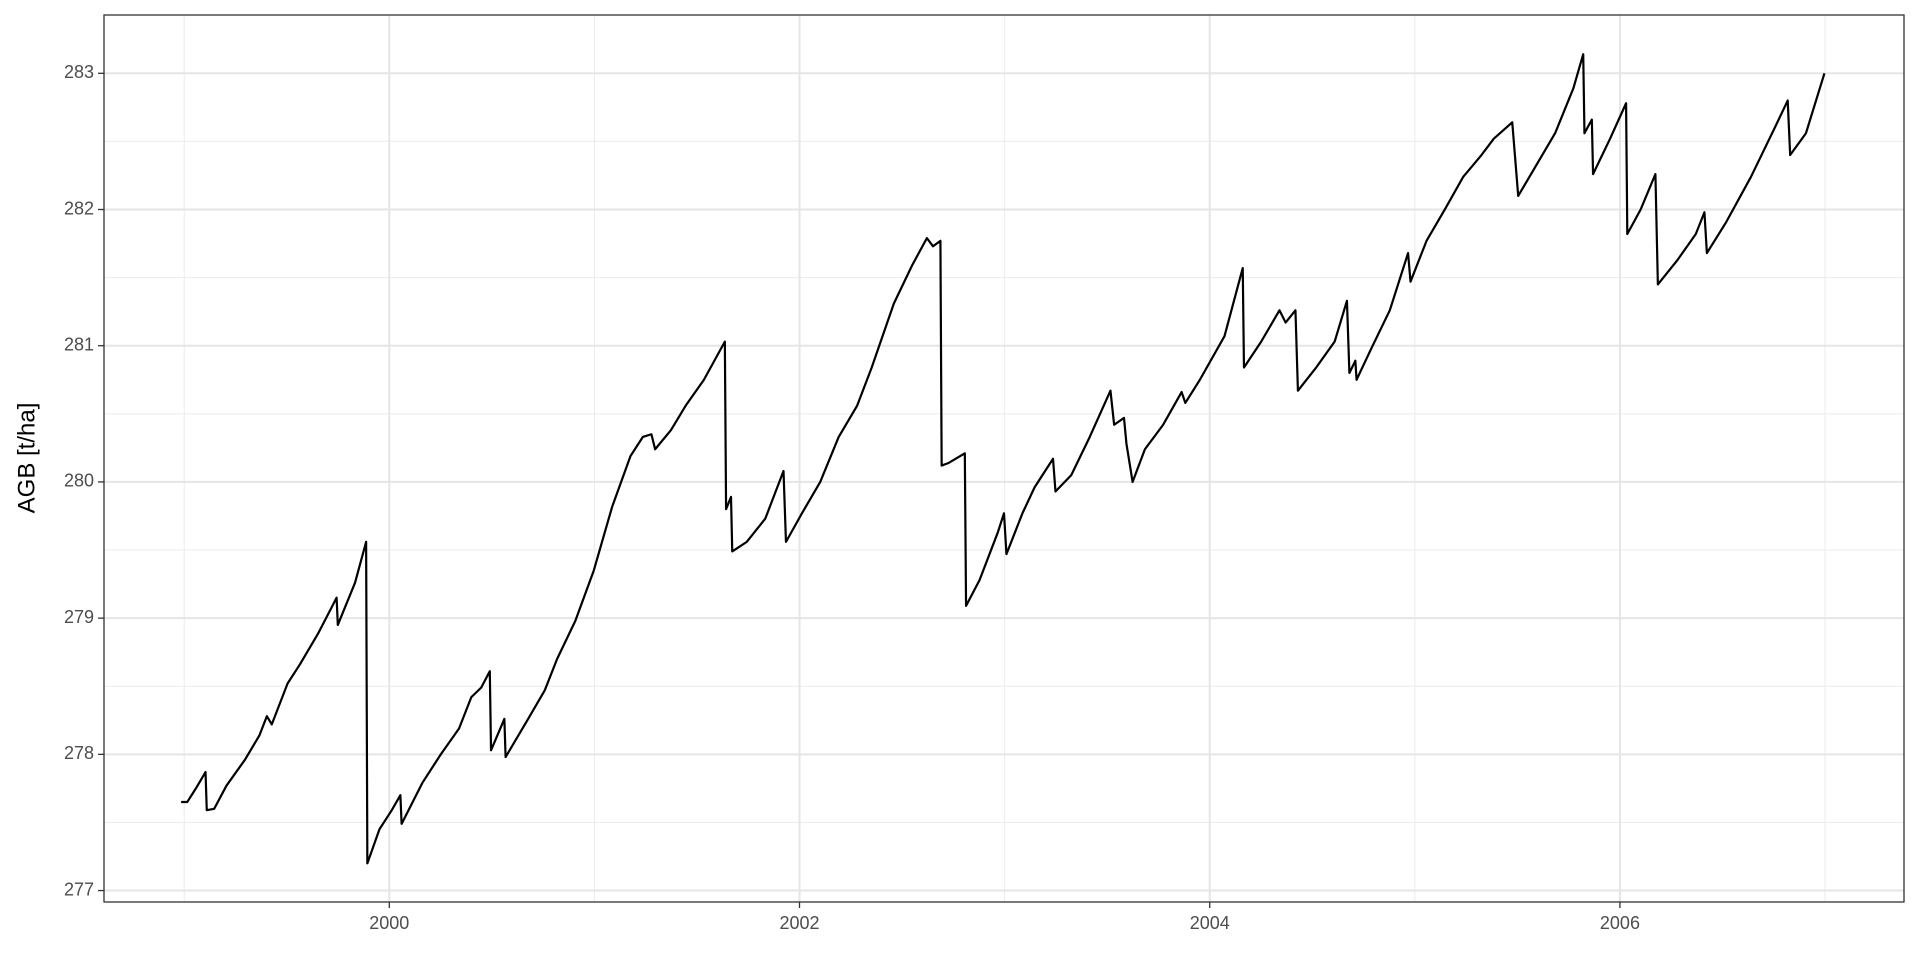 This screenshot has width=1920, height=960. Describe the element at coordinates (1620, 923) in the screenshot. I see `x-tick-label: 2006` at that location.